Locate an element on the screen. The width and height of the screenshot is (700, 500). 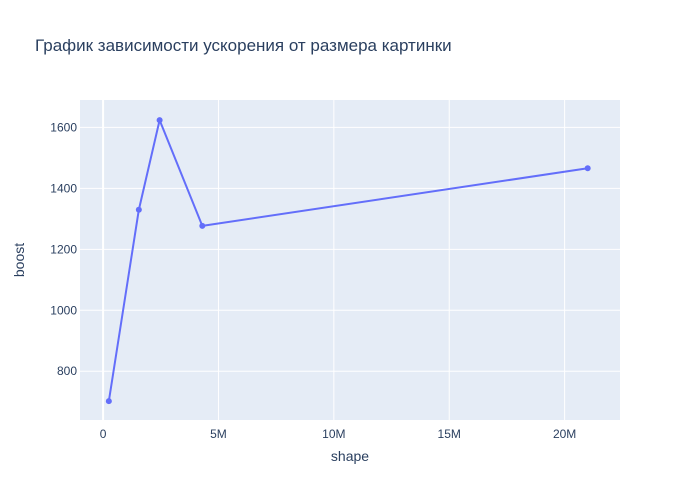
y-axis-ticks: 800 1000 1200 1400 1600 is located at coordinates (63, 249).